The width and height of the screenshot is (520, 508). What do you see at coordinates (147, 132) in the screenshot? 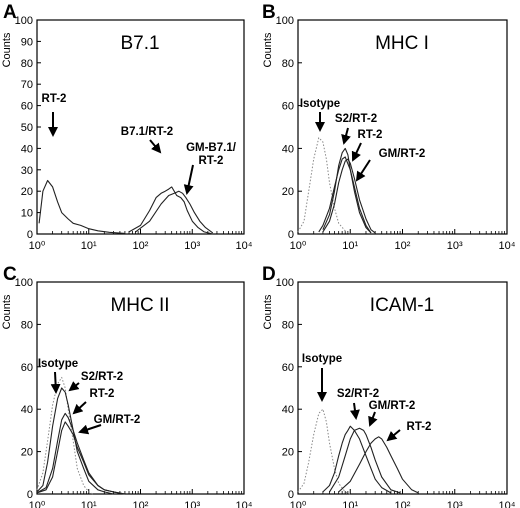
I see `annotation-label: B7.1/RT-2` at bounding box center [147, 132].